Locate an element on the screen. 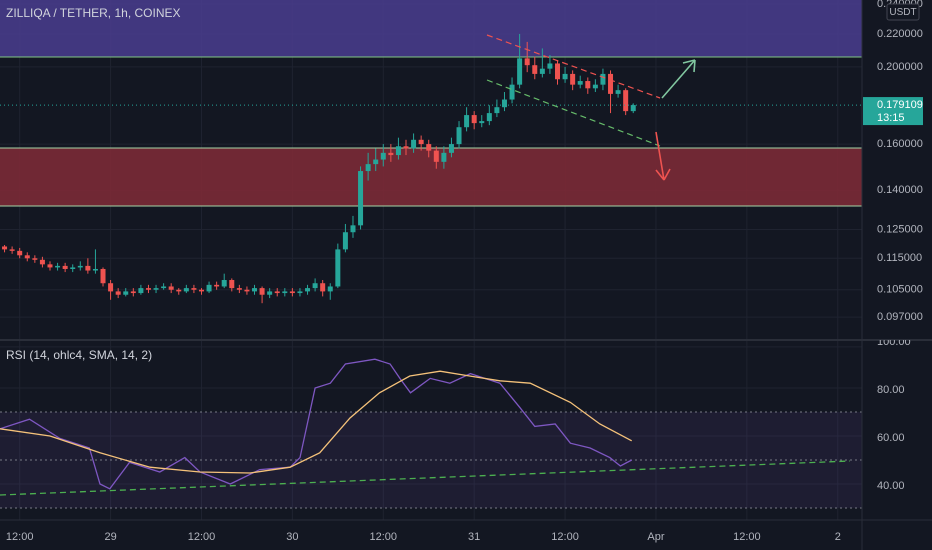 The height and width of the screenshot is (550, 932). last-price-label: 0.179109 is located at coordinates (900, 105).